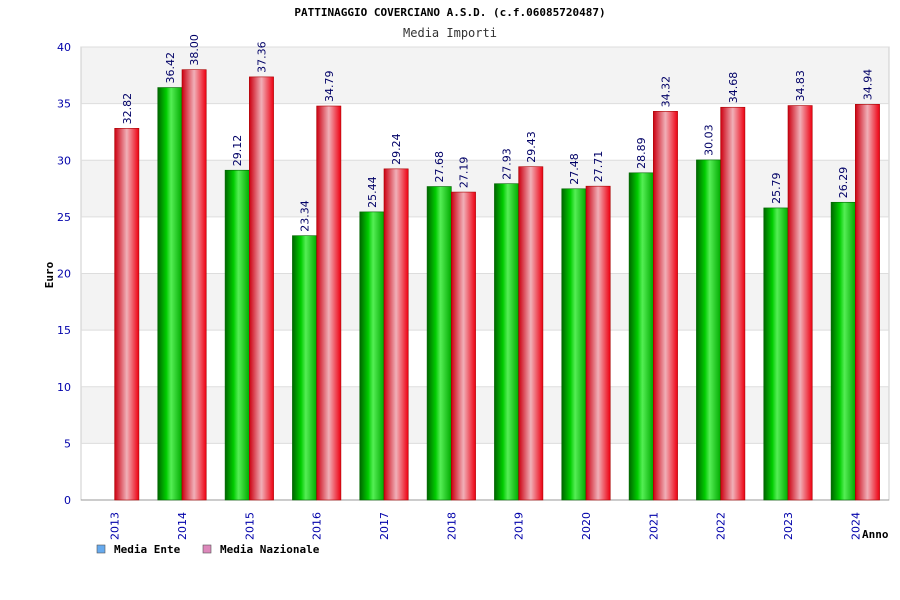  What do you see at coordinates (439, 167) in the screenshot?
I see `bar-value-label: 27.68` at bounding box center [439, 167].